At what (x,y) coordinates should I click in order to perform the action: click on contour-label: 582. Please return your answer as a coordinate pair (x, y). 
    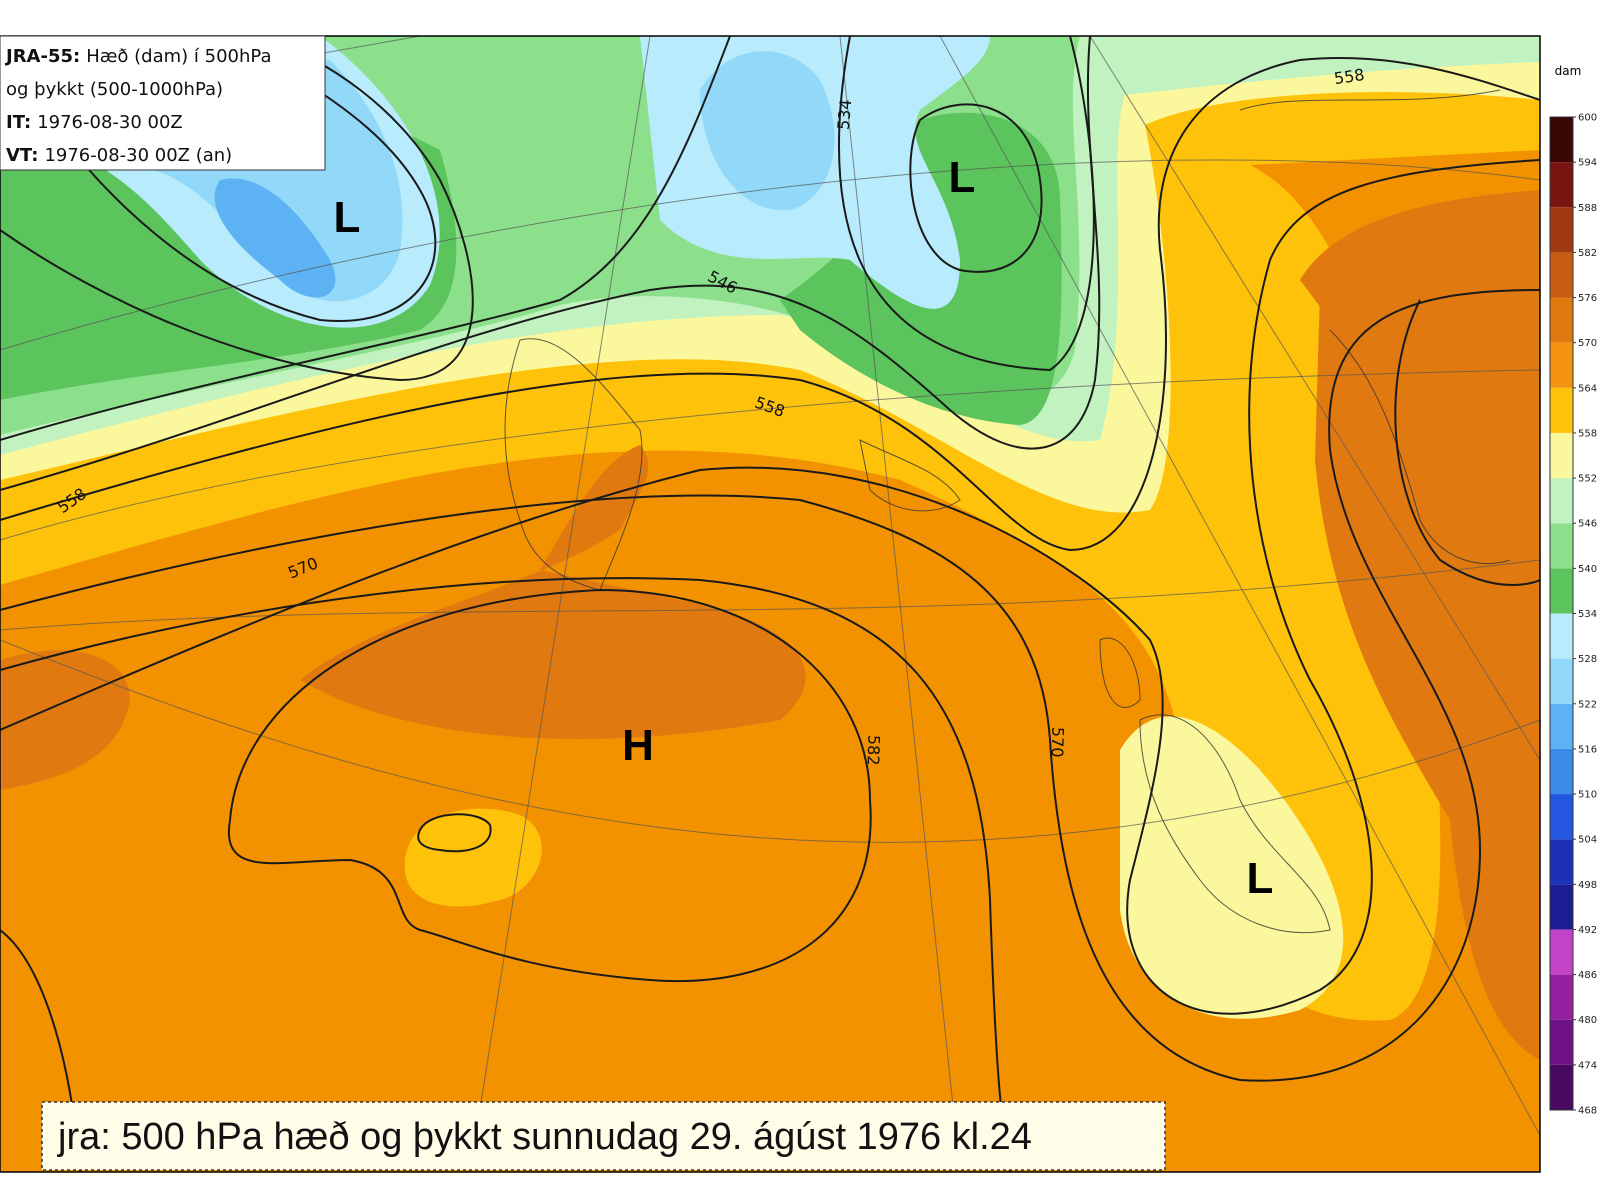
    Looking at the image, I should click on (873, 750).